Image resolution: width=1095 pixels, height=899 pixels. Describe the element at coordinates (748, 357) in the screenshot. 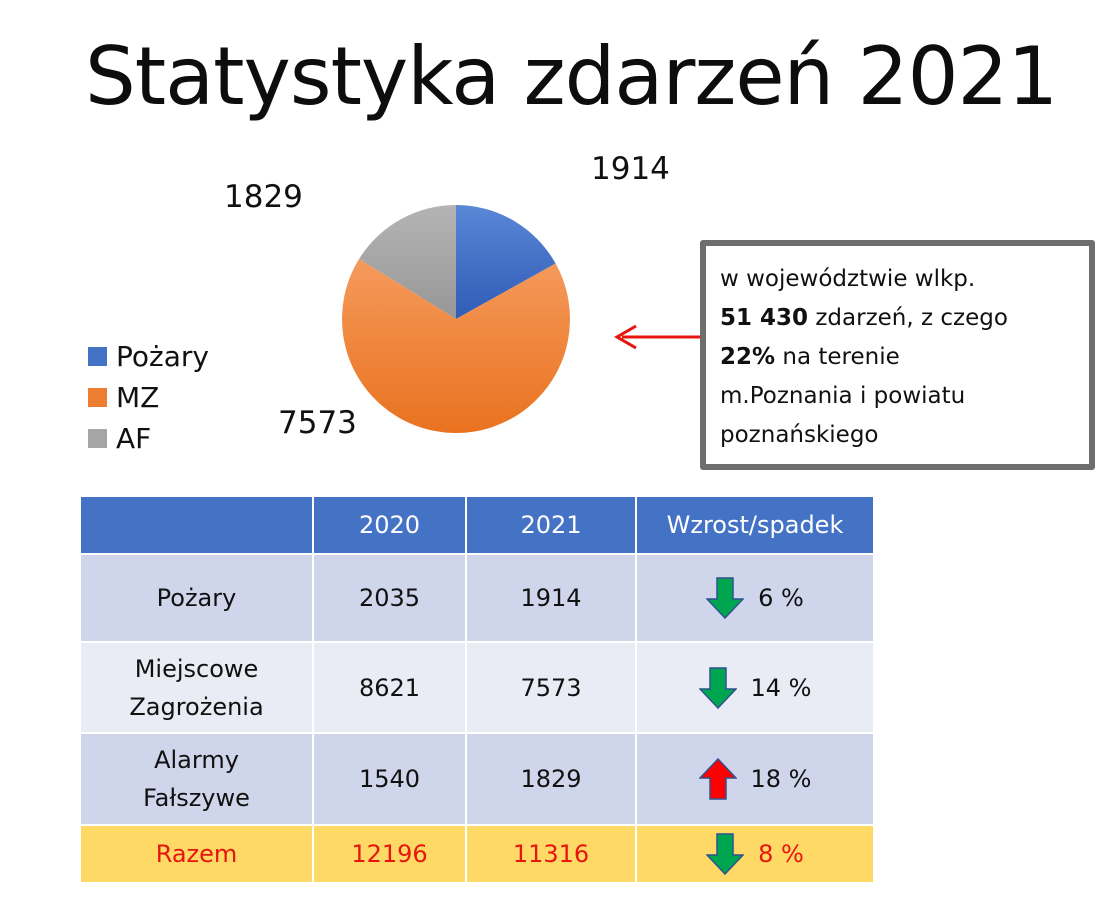

I see `note-percentage: 22%` at that location.